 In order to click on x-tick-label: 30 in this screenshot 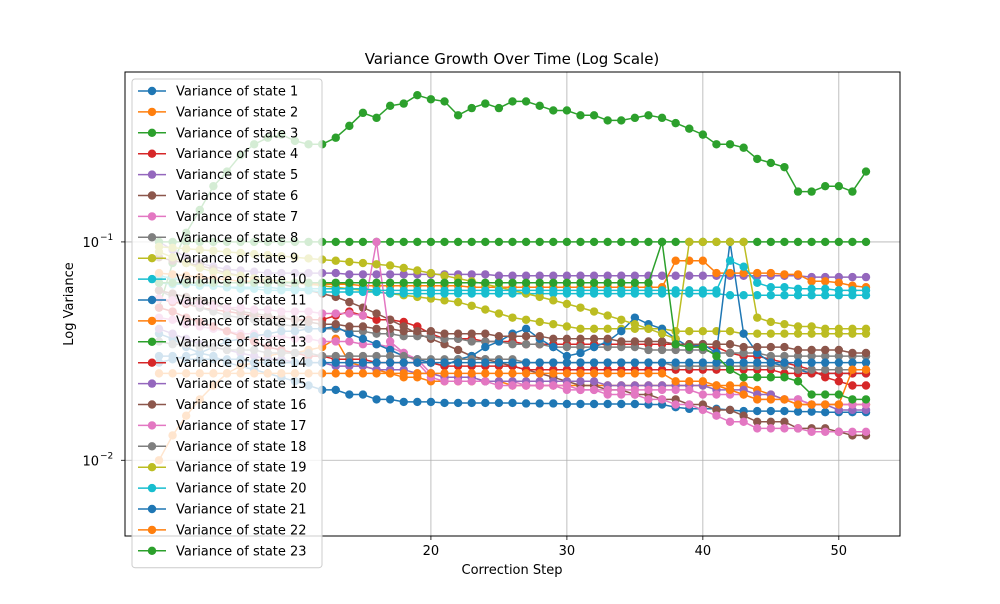, I will do `click(567, 551)`.